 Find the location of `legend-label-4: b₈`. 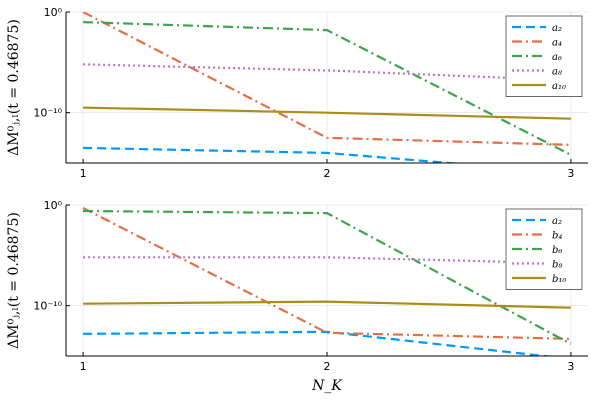

legend-label-4: b₈ is located at coordinates (557, 265).